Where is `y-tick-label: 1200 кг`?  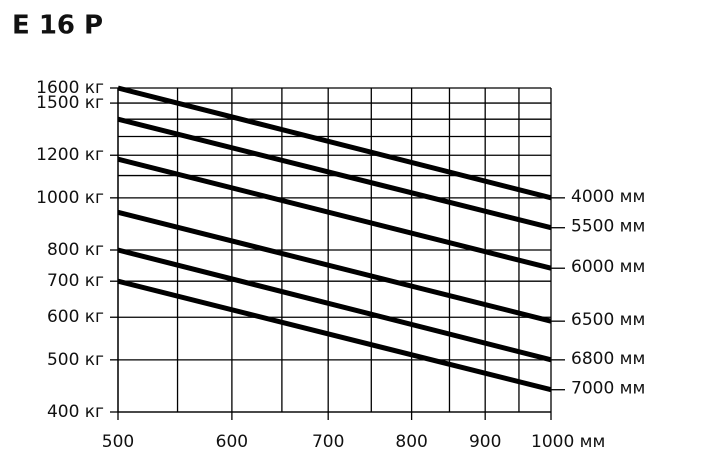
y-tick-label: 1200 кг is located at coordinates (70, 155).